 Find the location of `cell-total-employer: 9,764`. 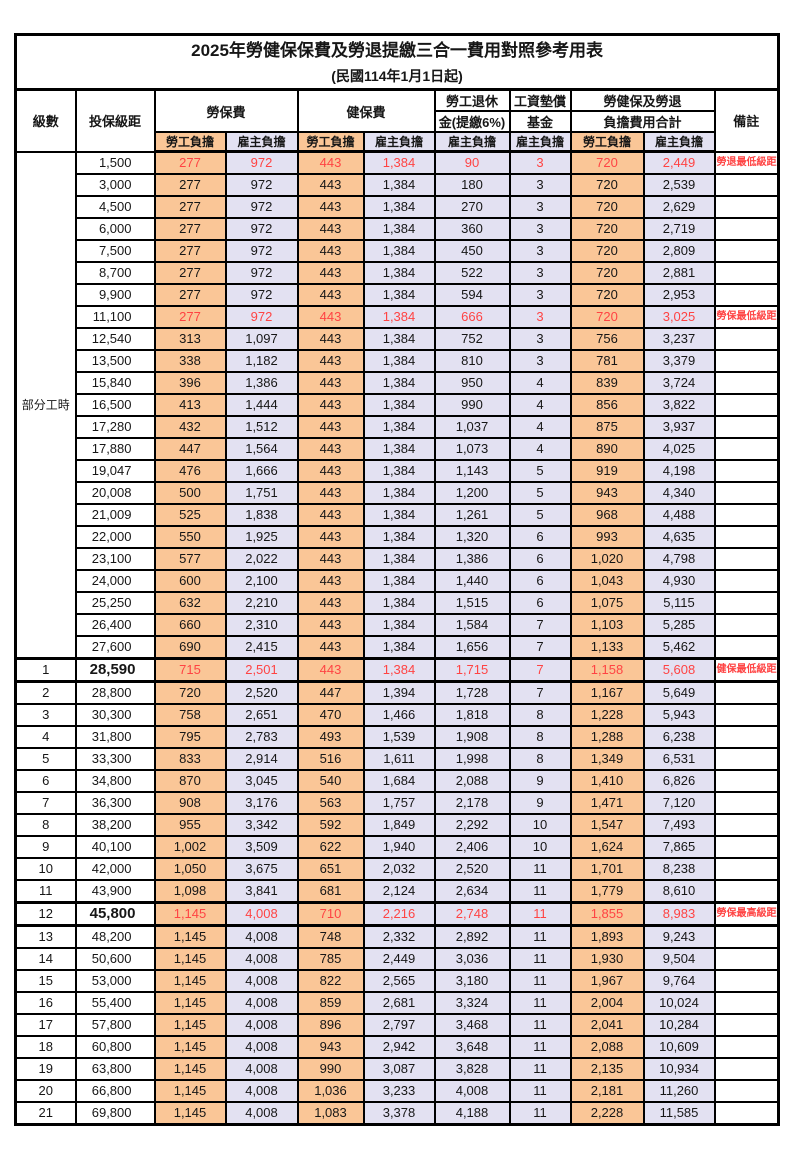

cell-total-employer: 9,764 is located at coordinates (679, 981).